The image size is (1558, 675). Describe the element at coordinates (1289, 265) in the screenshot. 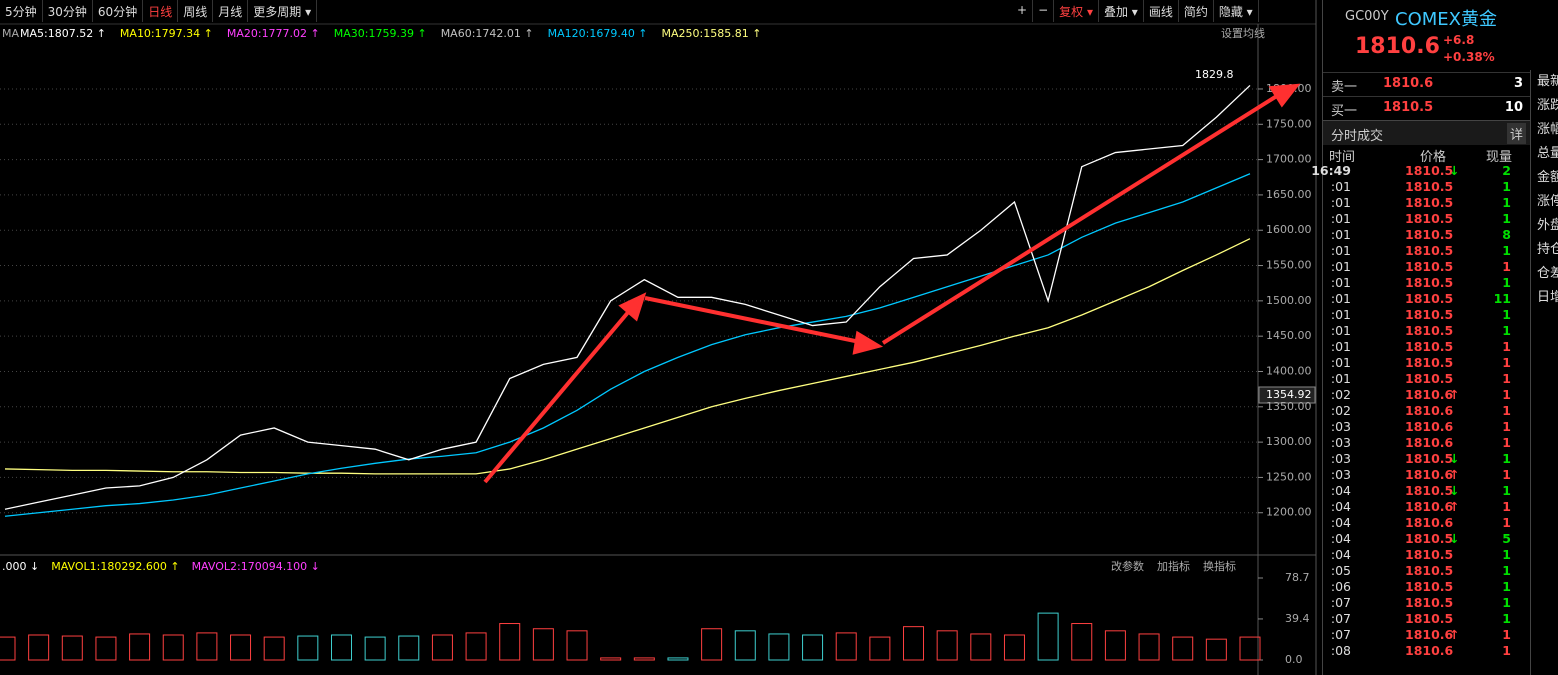

I see `y-tick-label: 1550.00` at that location.